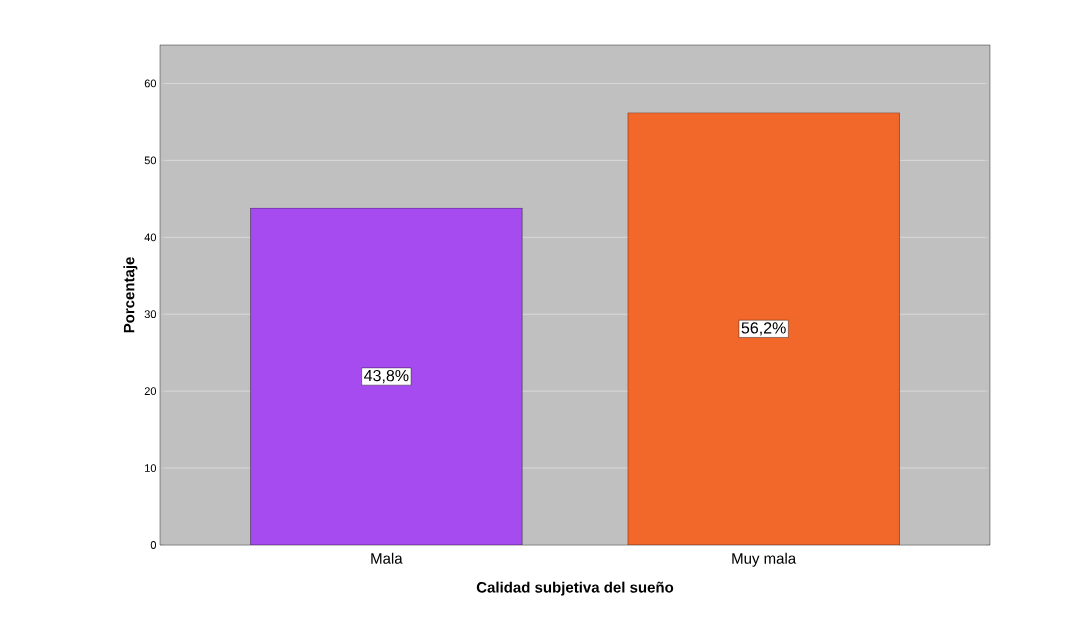  Describe the element at coordinates (153, 545) in the screenshot. I see `y-tick-label: 0` at that location.